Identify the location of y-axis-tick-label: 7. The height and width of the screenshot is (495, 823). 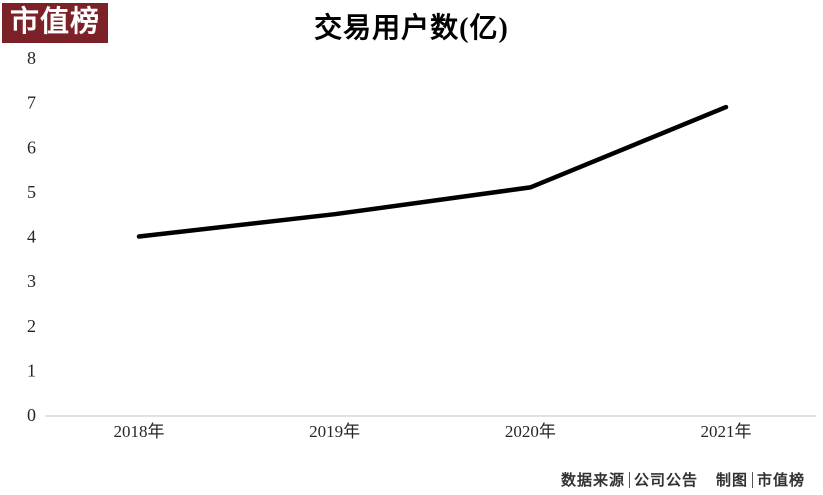
(31, 103).